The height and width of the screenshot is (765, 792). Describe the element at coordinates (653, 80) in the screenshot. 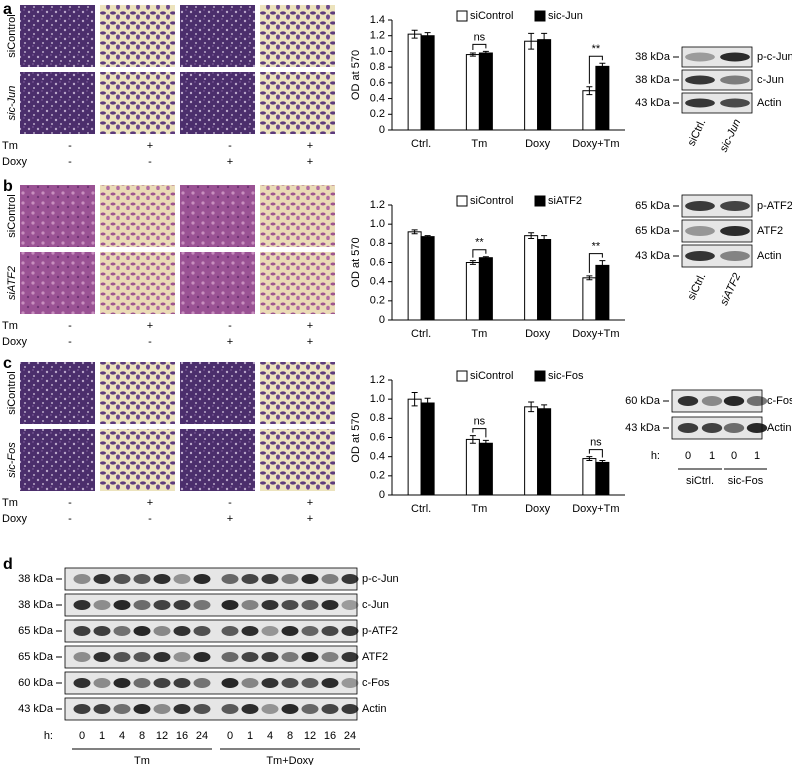

I see `band-size: 38 kDa` at that location.